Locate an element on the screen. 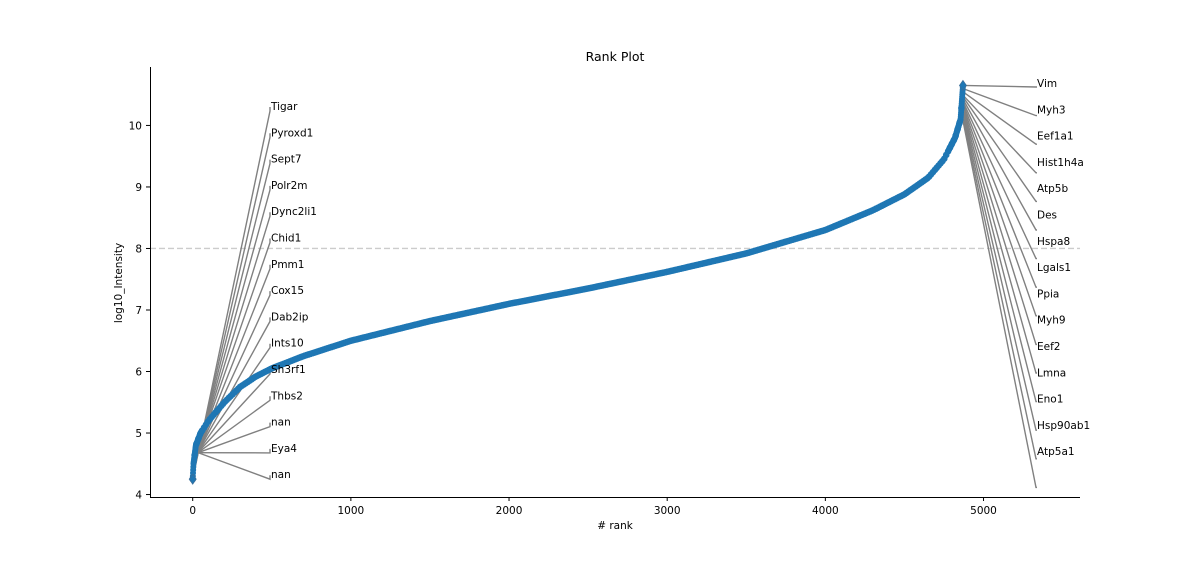  gene-label-left: Cox15 is located at coordinates (287, 291).